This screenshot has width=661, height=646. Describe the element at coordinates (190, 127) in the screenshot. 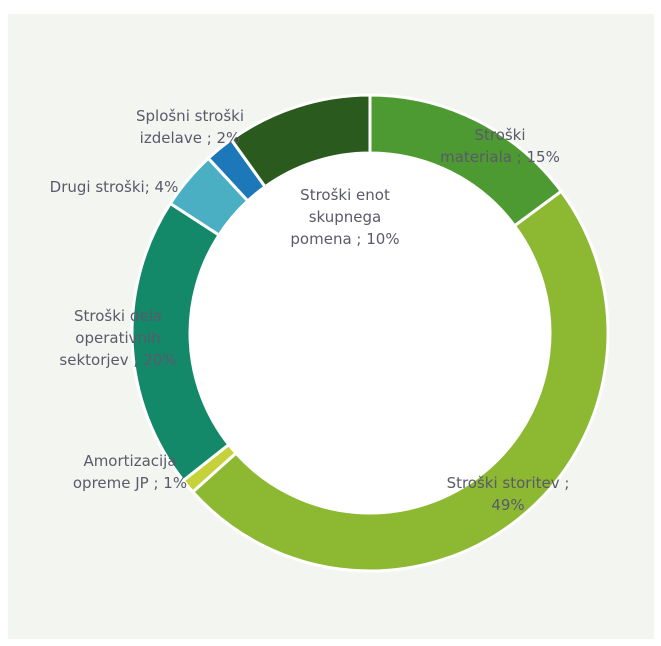

I see `slice-label-6: Splošni stroški izdelave ; 2%` at that location.